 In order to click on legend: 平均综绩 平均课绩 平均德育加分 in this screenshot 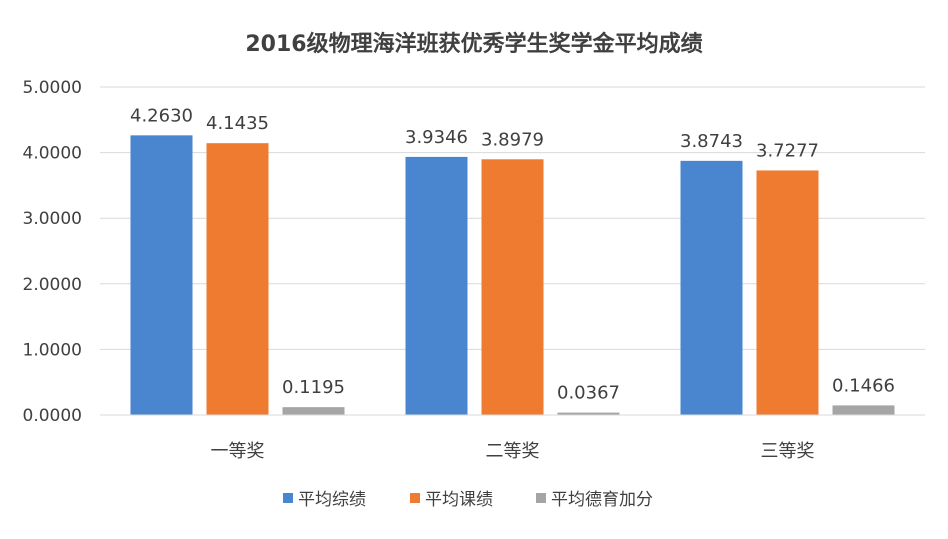, I will do `click(468, 500)`.